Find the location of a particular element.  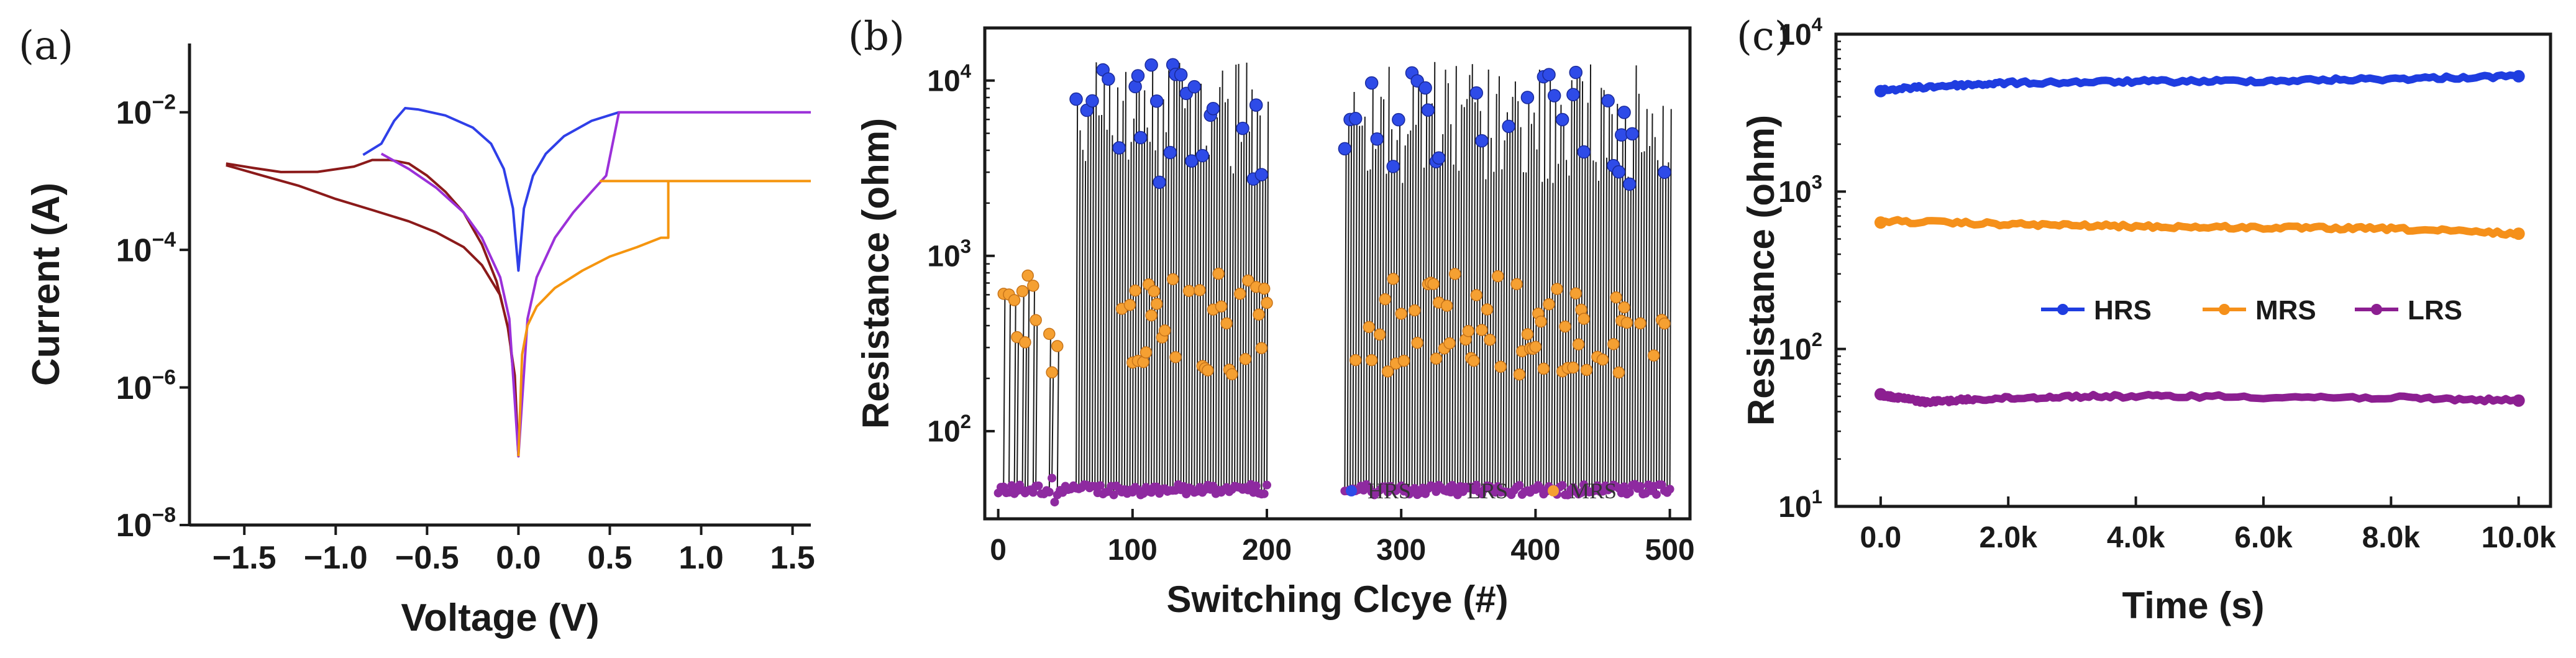

legend-label: MRS is located at coordinates (2285, 310).